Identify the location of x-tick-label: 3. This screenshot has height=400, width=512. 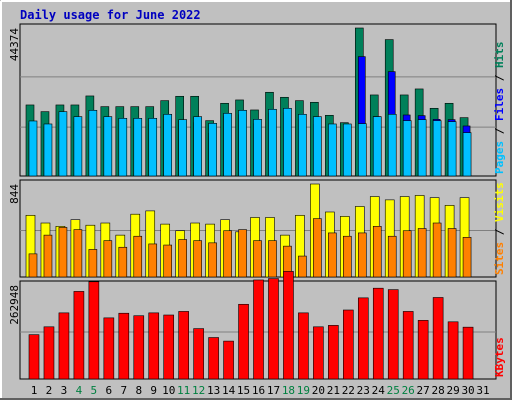
(64, 390).